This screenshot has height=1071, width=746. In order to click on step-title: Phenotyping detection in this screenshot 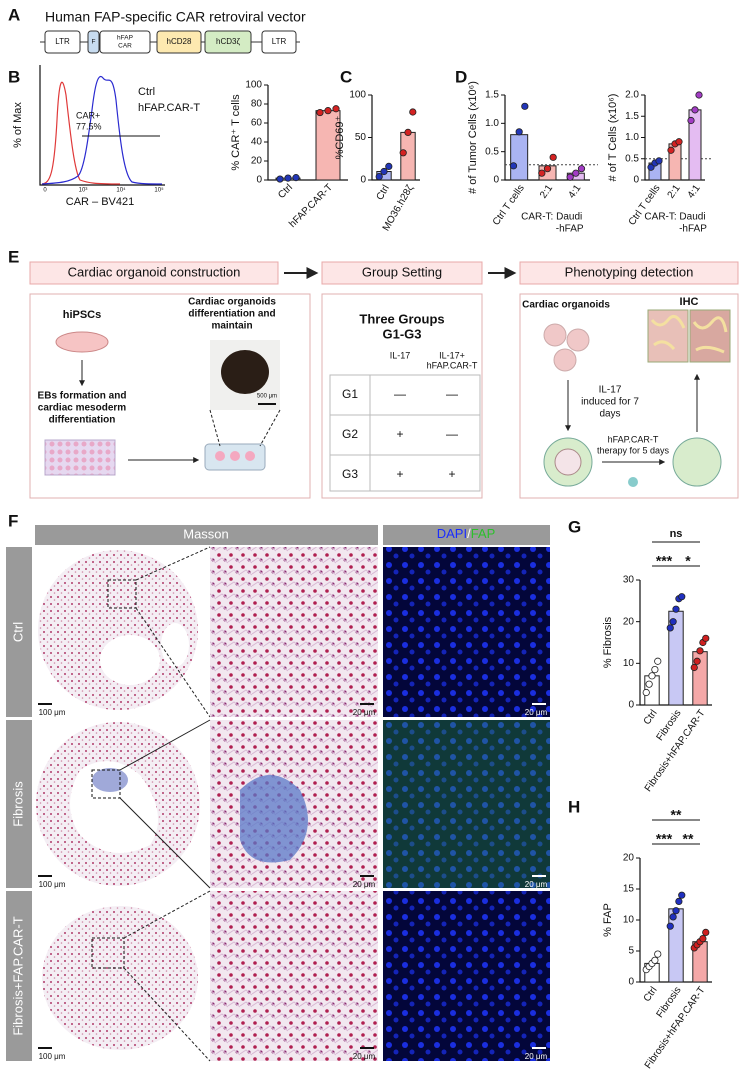, I will do `click(629, 271)`.